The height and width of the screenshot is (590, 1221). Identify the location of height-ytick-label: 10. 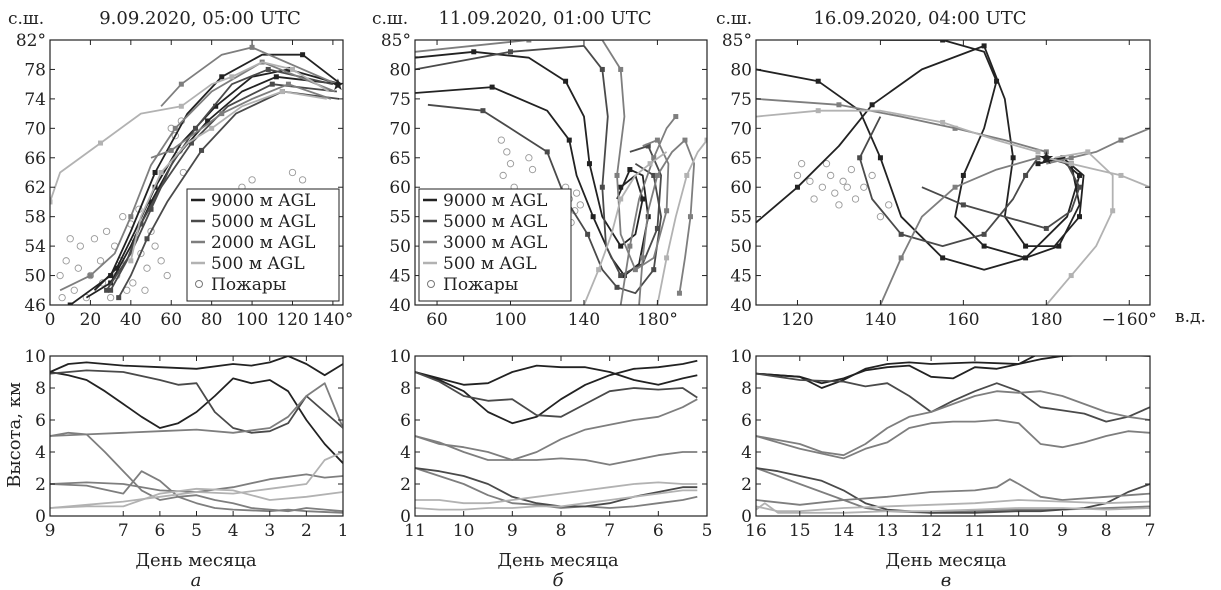
(35, 357).